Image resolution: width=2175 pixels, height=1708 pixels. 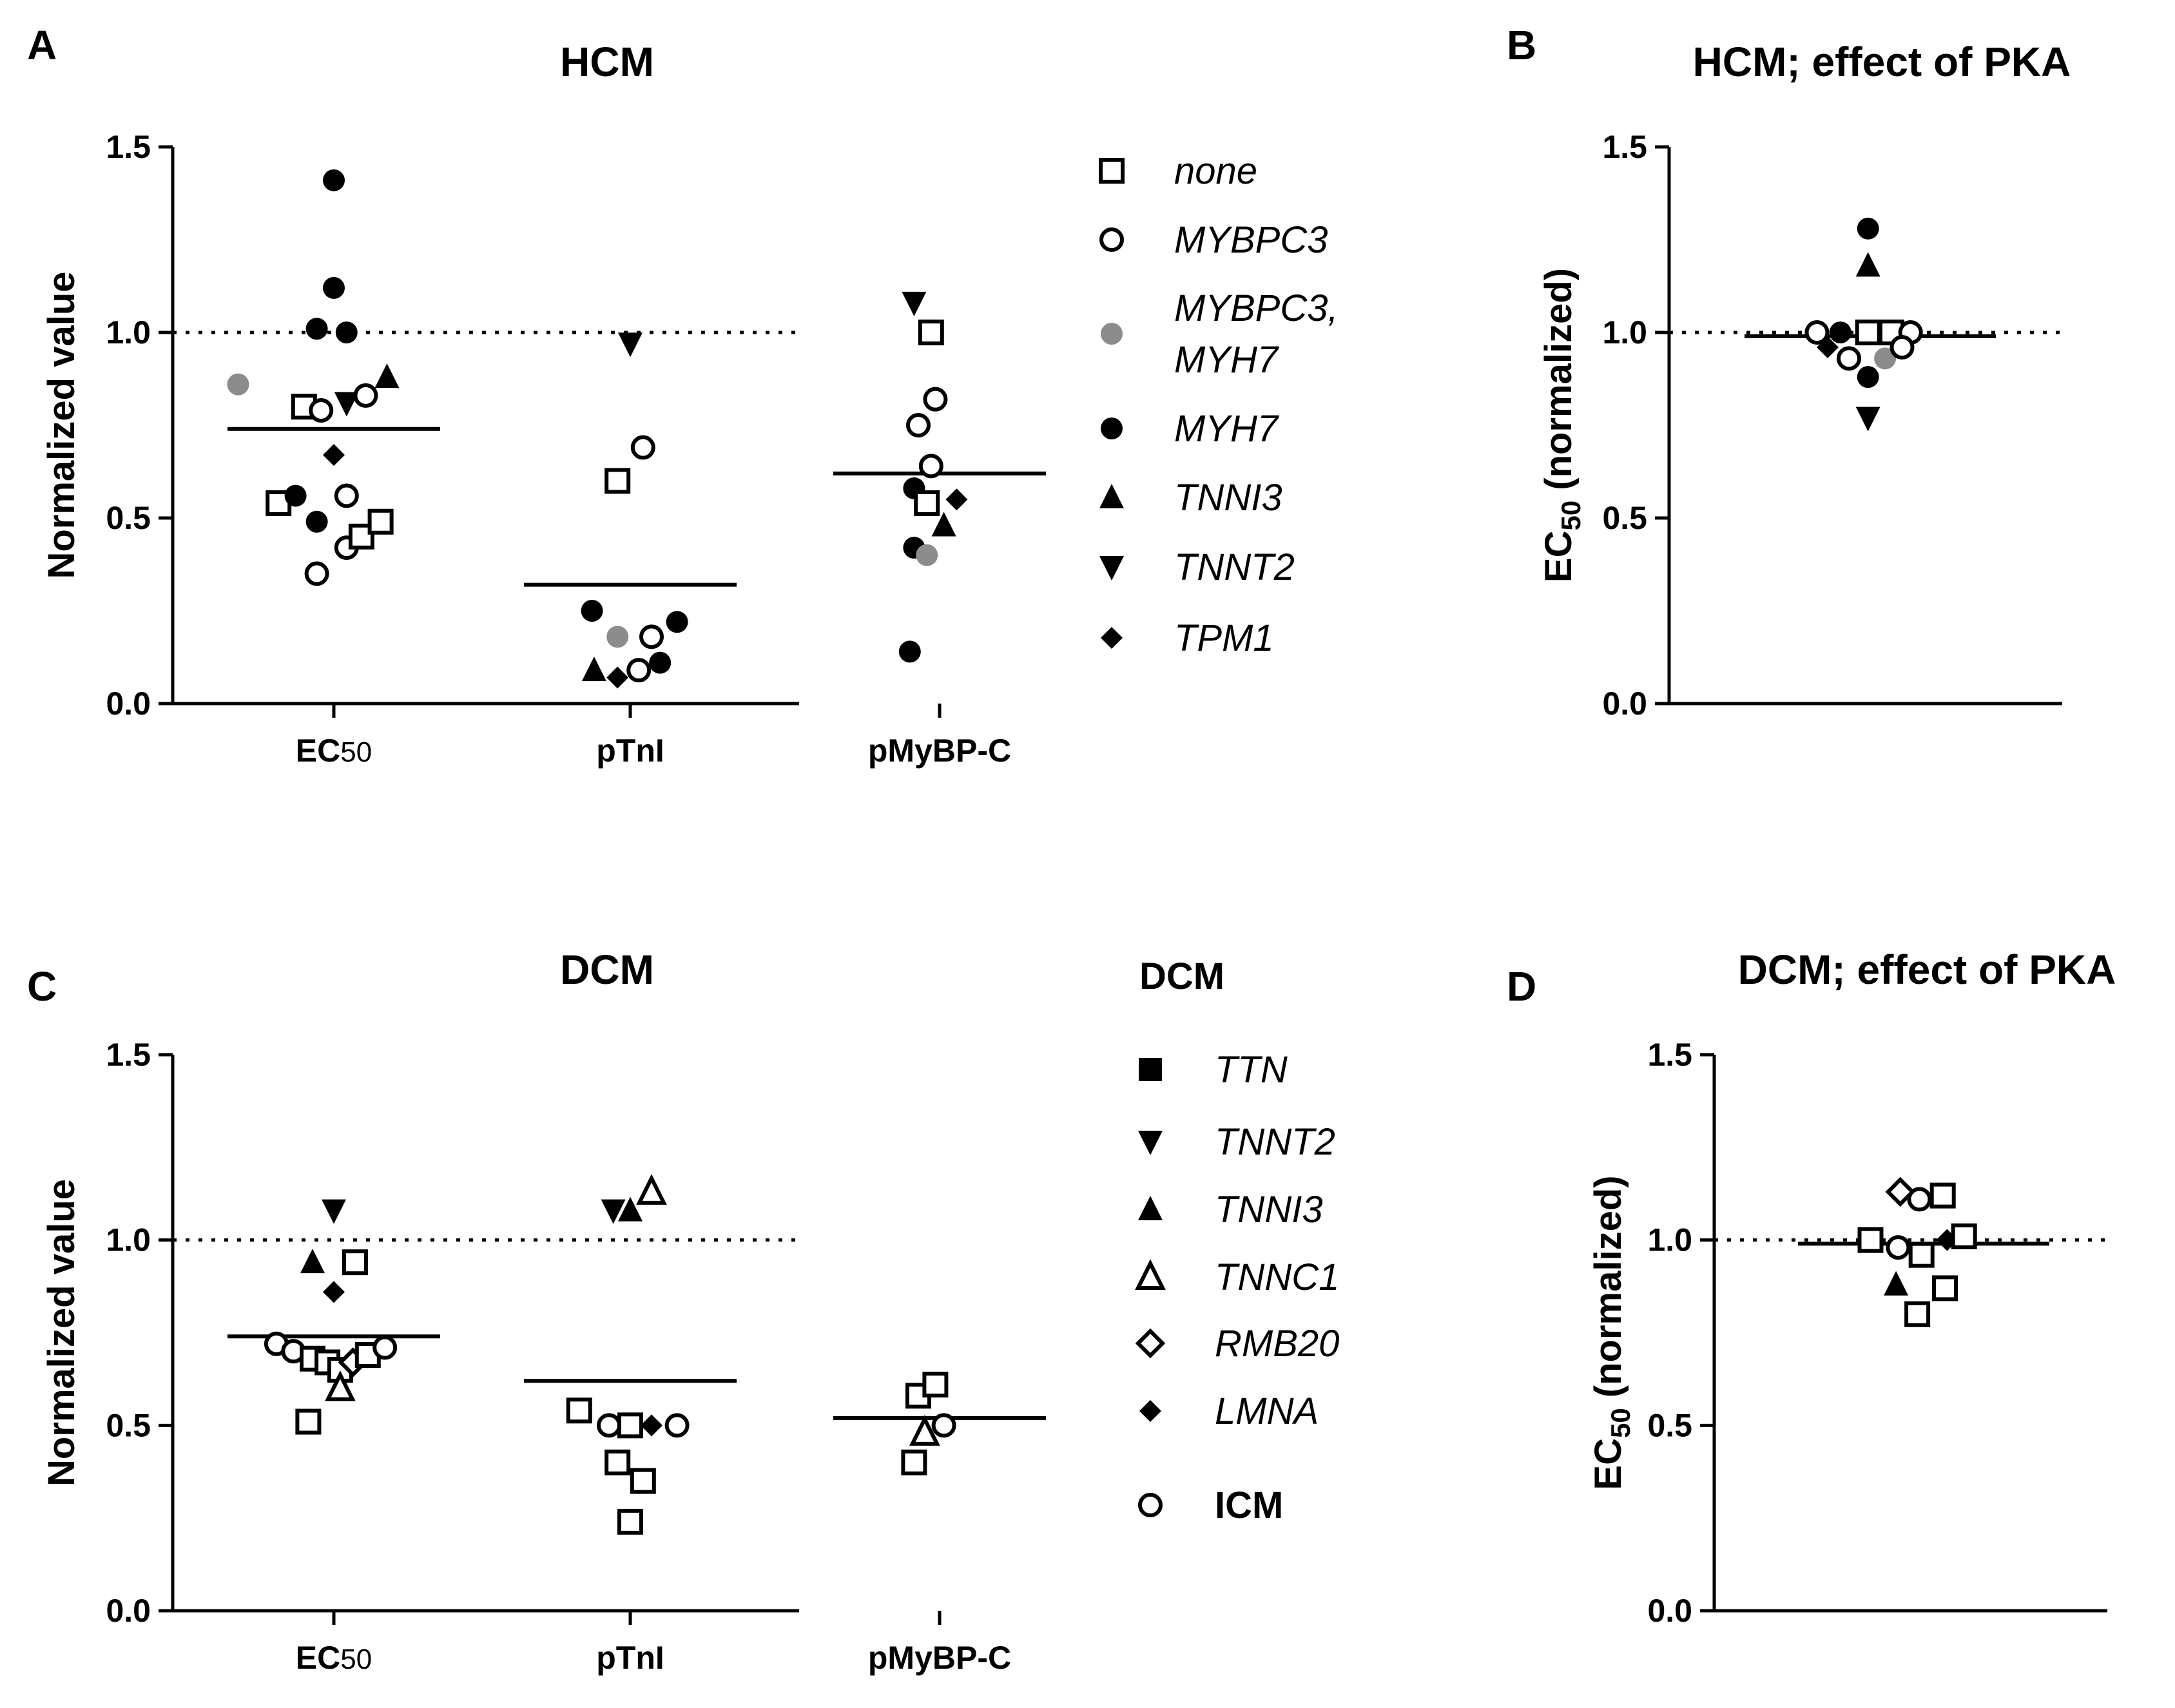 I want to click on legend-label: RMB20, so click(x=1277, y=1344).